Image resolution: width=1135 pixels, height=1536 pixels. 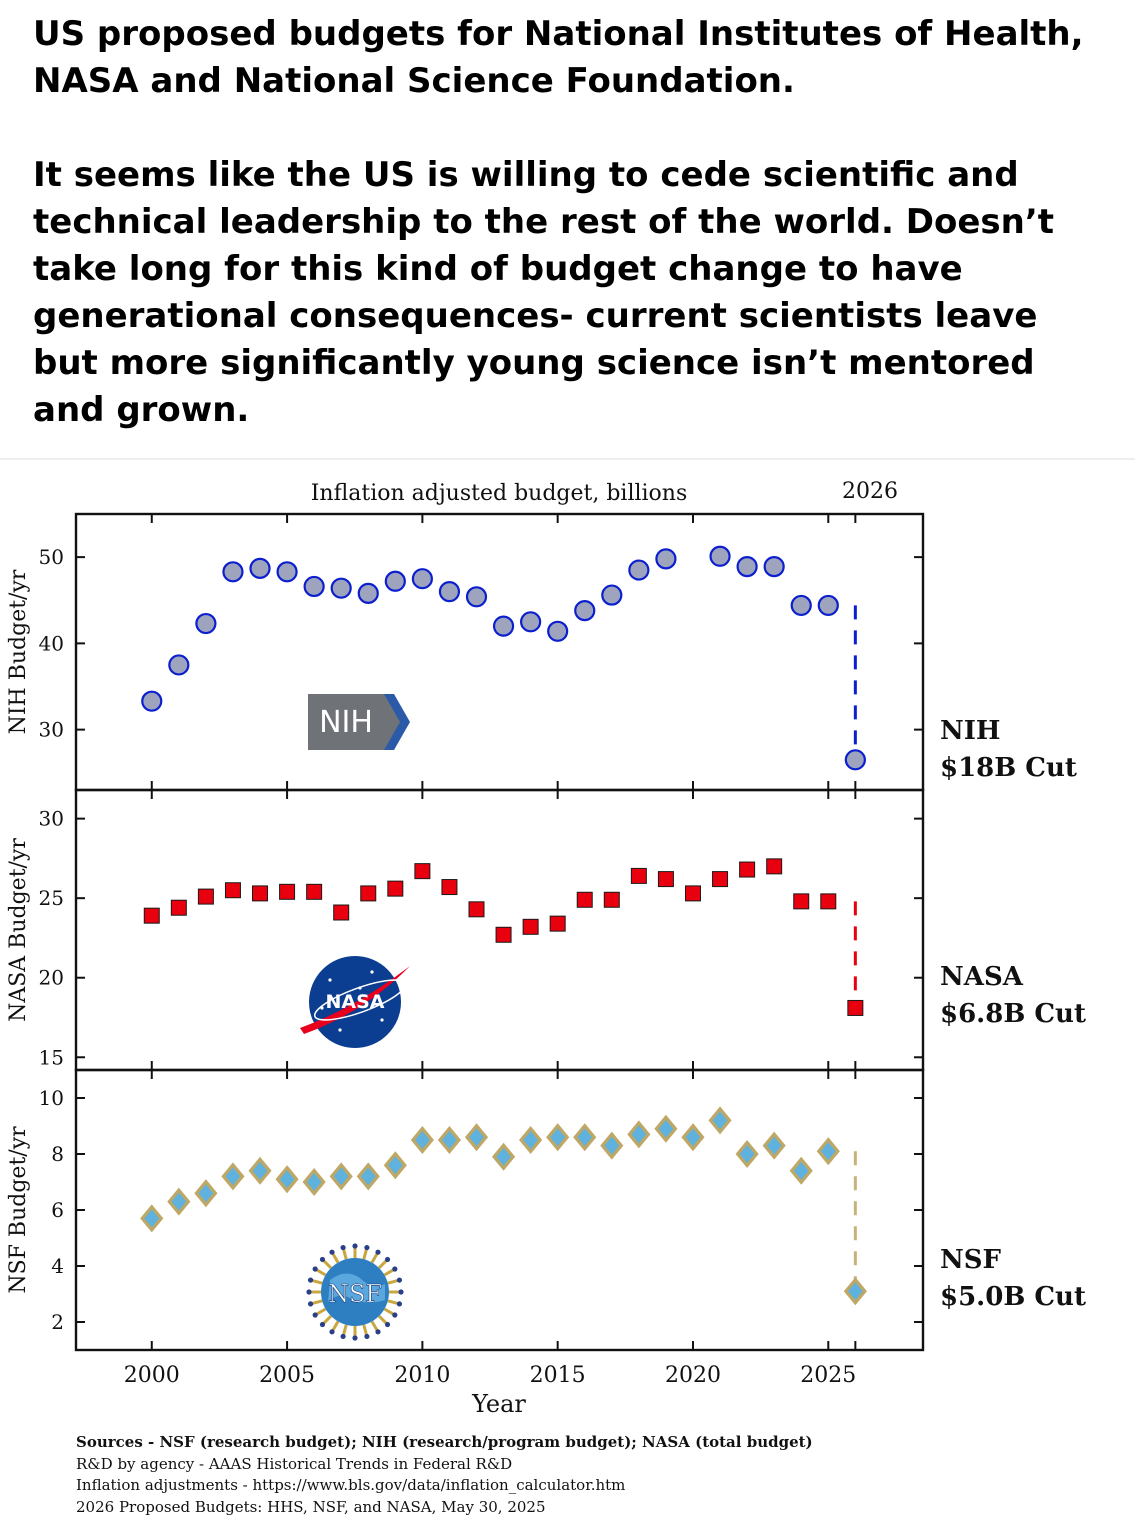 What do you see at coordinates (51, 898) in the screenshot?
I see `y-tick-label: 25` at bounding box center [51, 898].